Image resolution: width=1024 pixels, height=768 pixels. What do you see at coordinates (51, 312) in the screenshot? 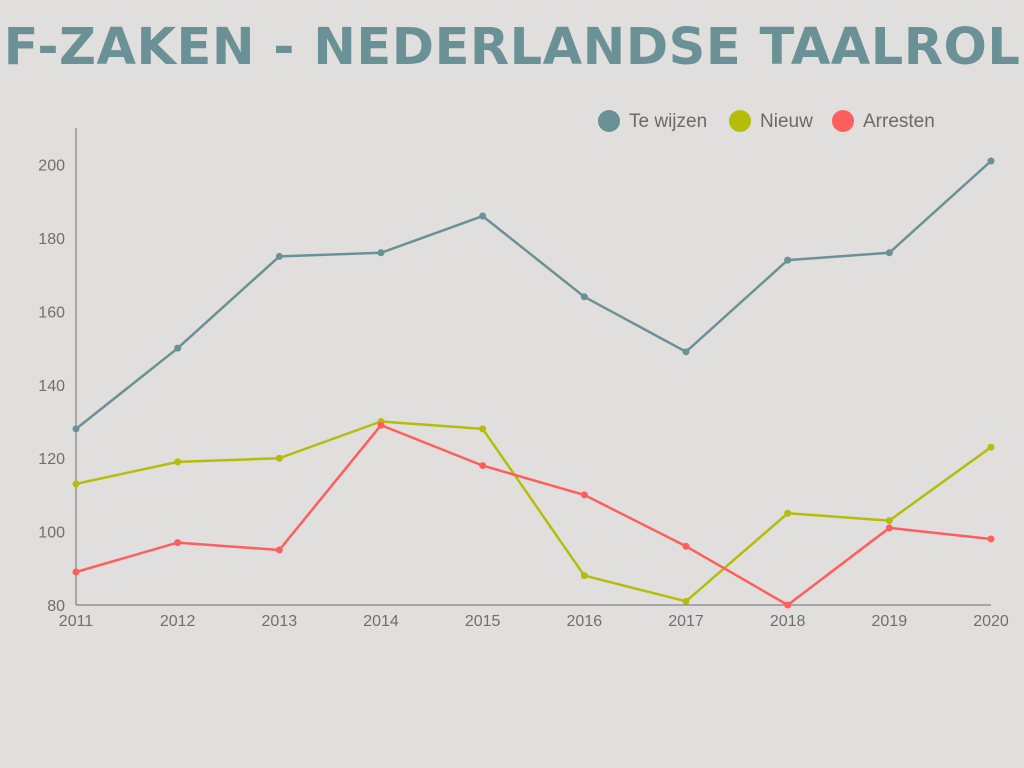
I see `y-tick-label: 160` at bounding box center [51, 312].